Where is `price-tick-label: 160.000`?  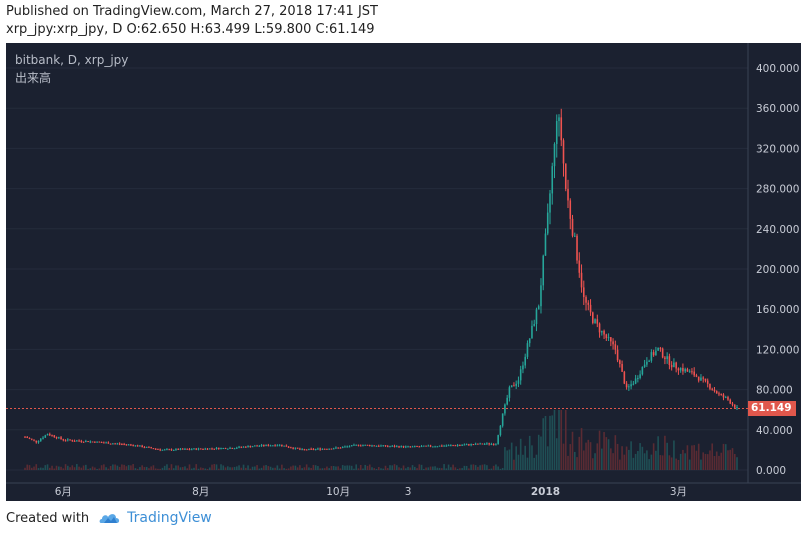 price-tick-label: 160.000 is located at coordinates (777, 310).